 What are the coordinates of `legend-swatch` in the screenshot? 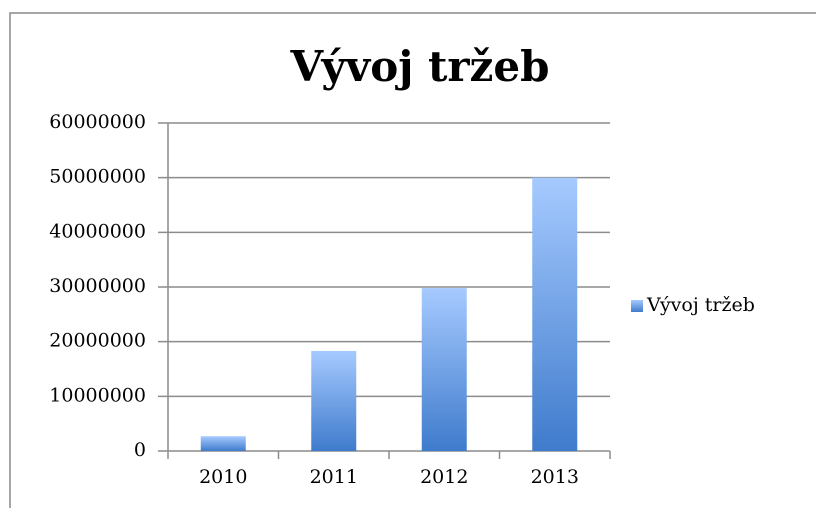 It's located at (637, 306).